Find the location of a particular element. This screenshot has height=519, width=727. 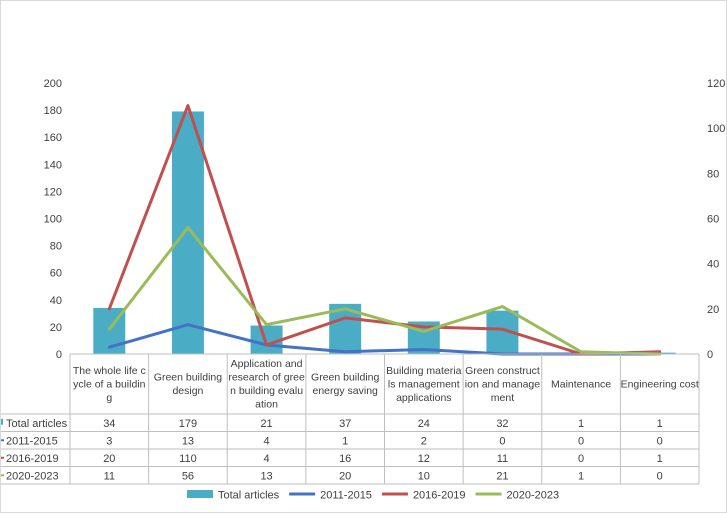

left-axis-tick-label: 200 is located at coordinates (53, 84).